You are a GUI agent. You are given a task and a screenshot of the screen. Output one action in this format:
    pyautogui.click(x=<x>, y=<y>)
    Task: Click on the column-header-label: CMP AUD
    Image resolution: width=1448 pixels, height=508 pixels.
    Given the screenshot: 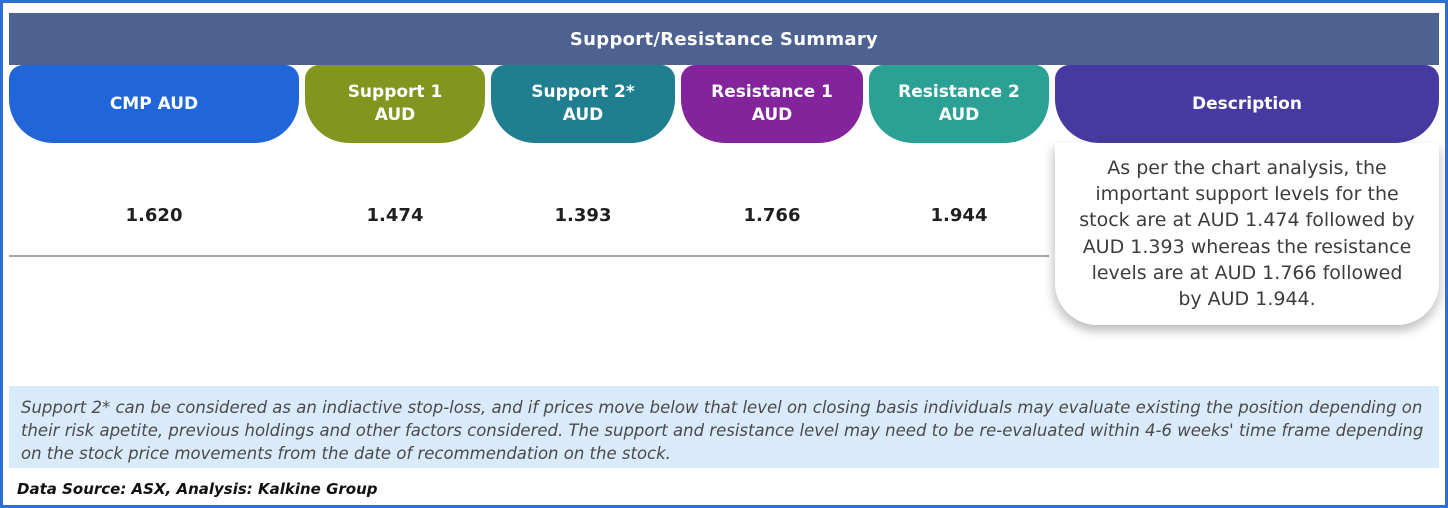 What is the action you would take?
    pyautogui.click(x=154, y=103)
    